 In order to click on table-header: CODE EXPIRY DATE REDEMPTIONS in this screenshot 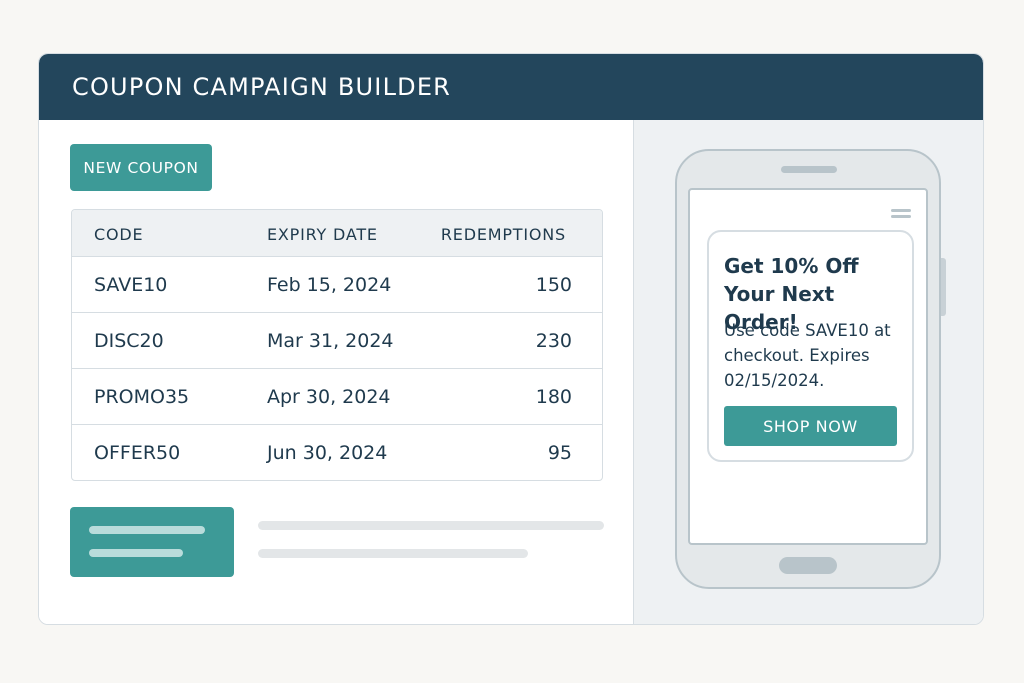, I will do `click(337, 233)`.